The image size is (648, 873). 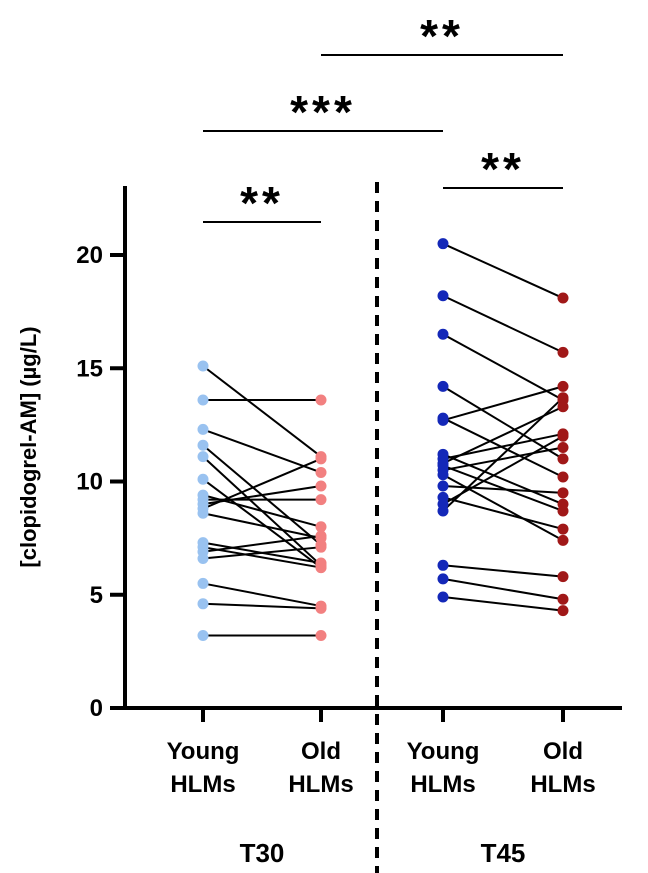 I want to click on y-tick-label: 20, so click(x=89, y=255).